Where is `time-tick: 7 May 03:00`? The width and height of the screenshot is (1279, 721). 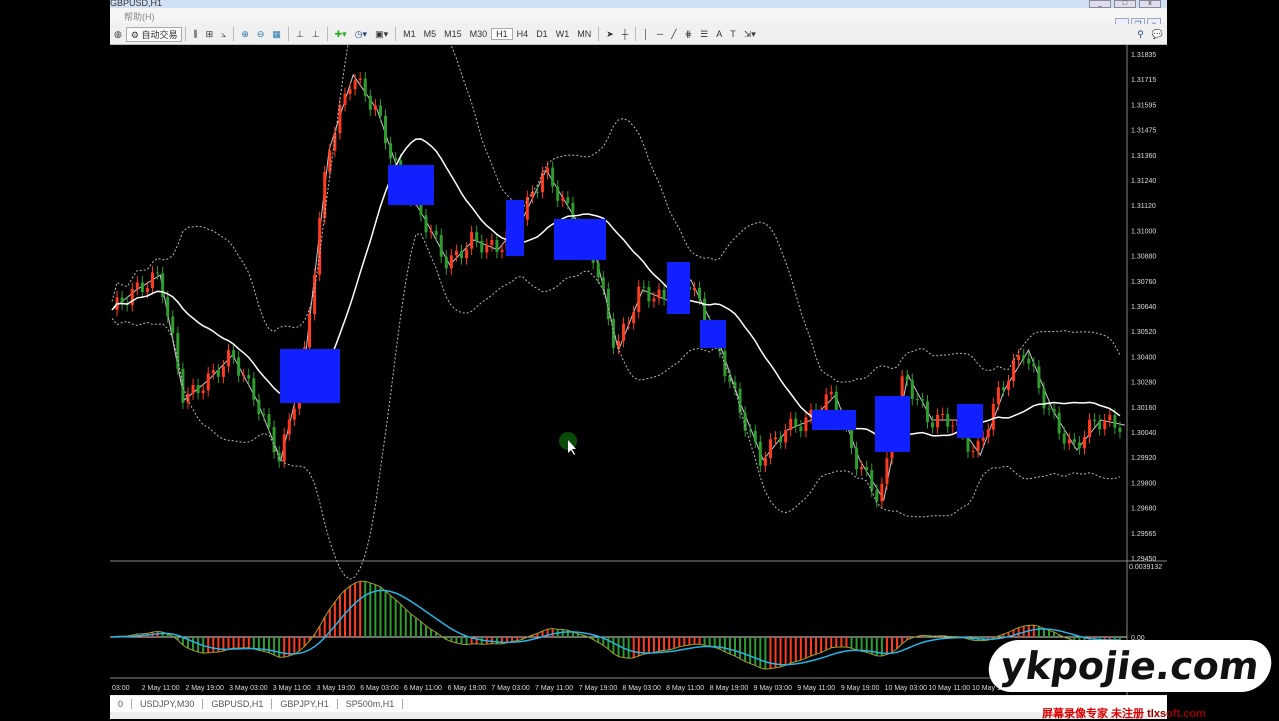
time-tick: 7 May 03:00 is located at coordinates (510, 688).